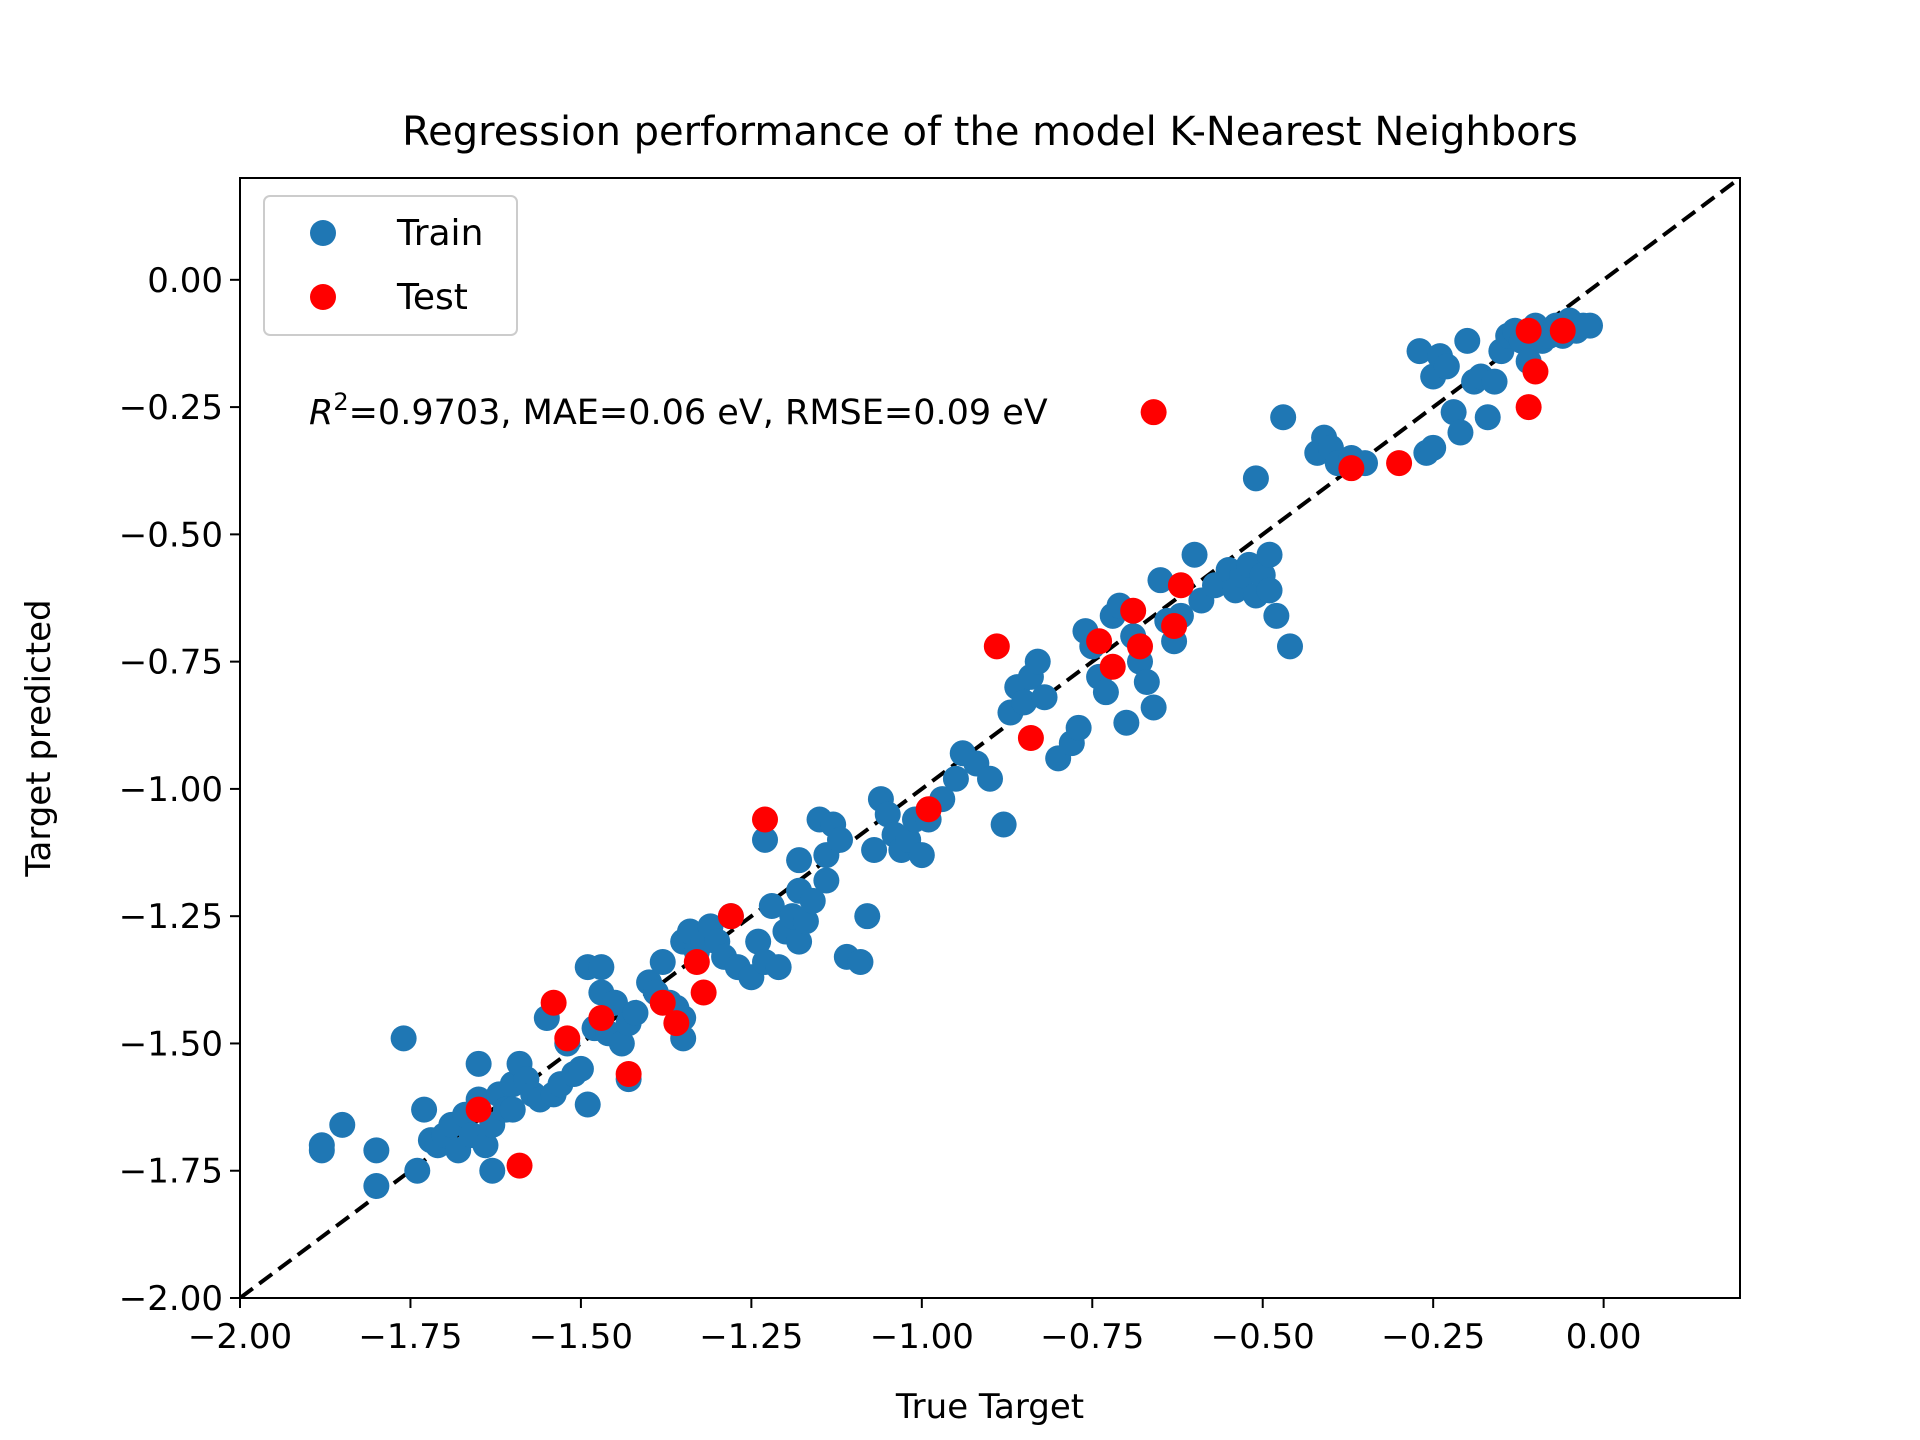  What do you see at coordinates (171, 1299) in the screenshot?
I see `y-tick-label-0: −2.00` at bounding box center [171, 1299].